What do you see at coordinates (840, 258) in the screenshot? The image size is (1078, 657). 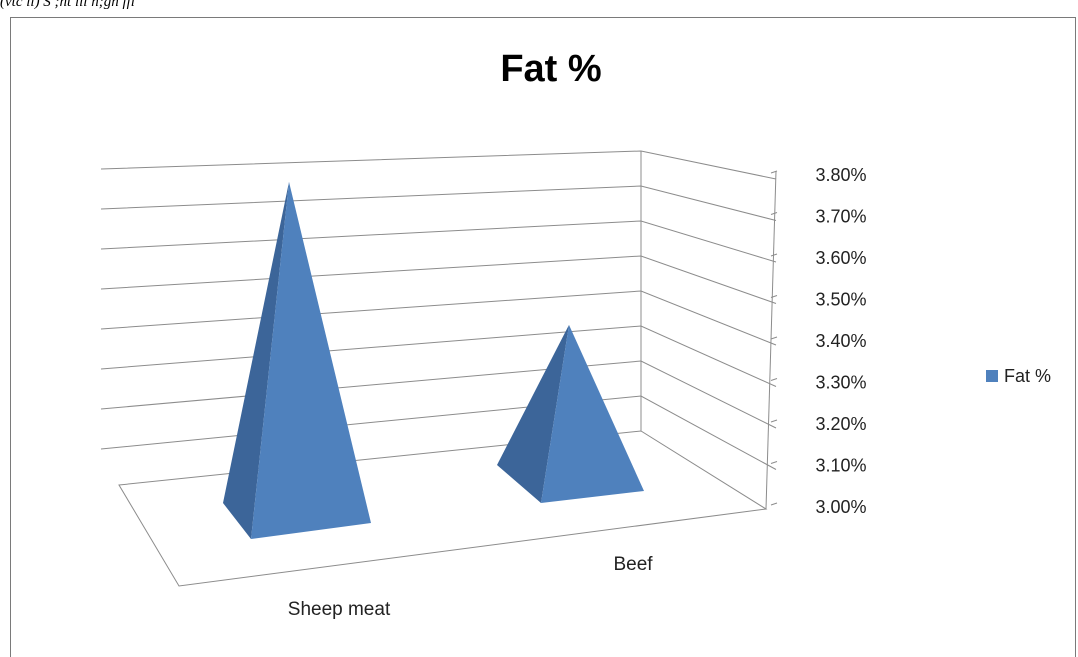 I see `y-tick-label: 3.60%` at bounding box center [840, 258].